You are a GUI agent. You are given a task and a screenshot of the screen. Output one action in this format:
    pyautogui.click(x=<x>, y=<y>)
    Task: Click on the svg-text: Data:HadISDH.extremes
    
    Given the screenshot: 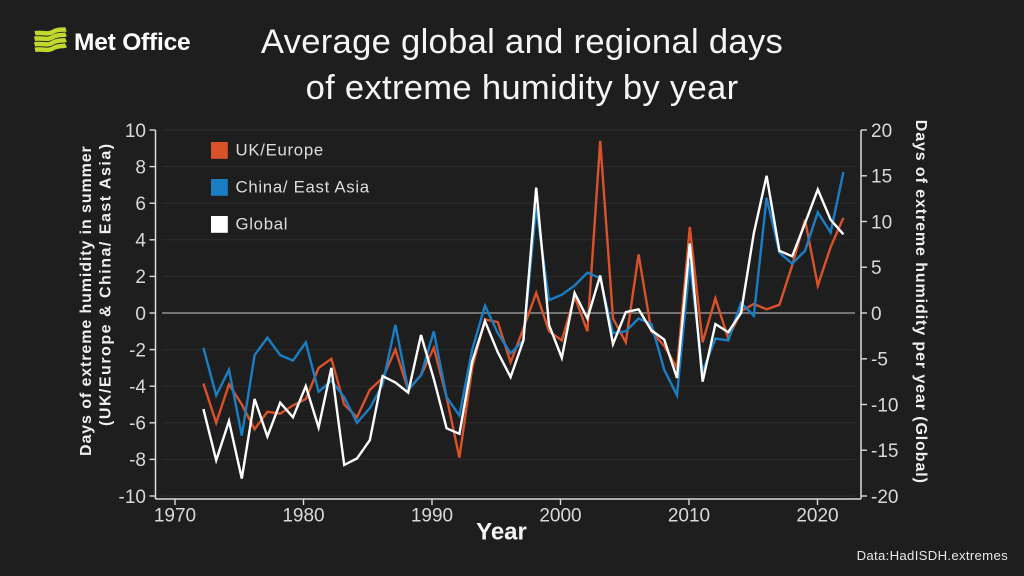 What is the action you would take?
    pyautogui.click(x=933, y=555)
    